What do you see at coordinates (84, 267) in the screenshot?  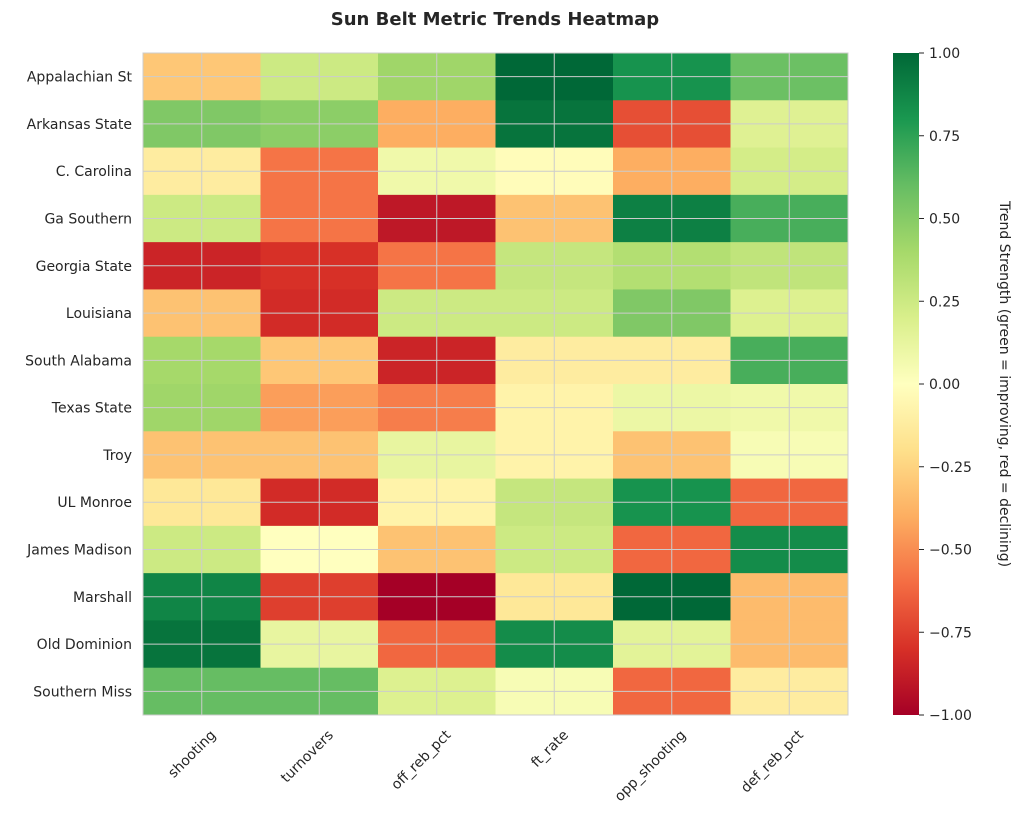 I see `row-label: Georgia State` at bounding box center [84, 267].